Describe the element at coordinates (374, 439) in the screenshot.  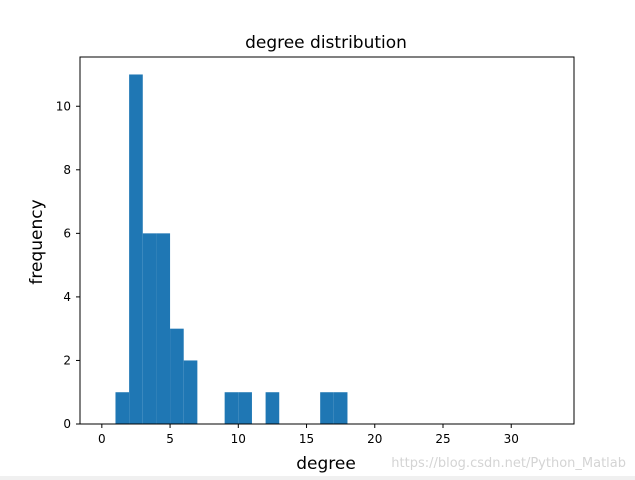
I see `x-tick-label: 20` at that location.